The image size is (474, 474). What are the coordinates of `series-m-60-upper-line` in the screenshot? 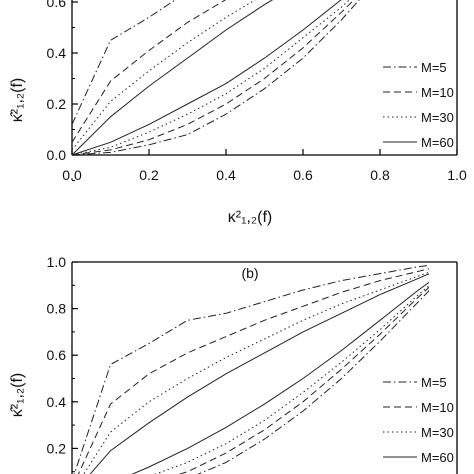 It's located at (172, 77).